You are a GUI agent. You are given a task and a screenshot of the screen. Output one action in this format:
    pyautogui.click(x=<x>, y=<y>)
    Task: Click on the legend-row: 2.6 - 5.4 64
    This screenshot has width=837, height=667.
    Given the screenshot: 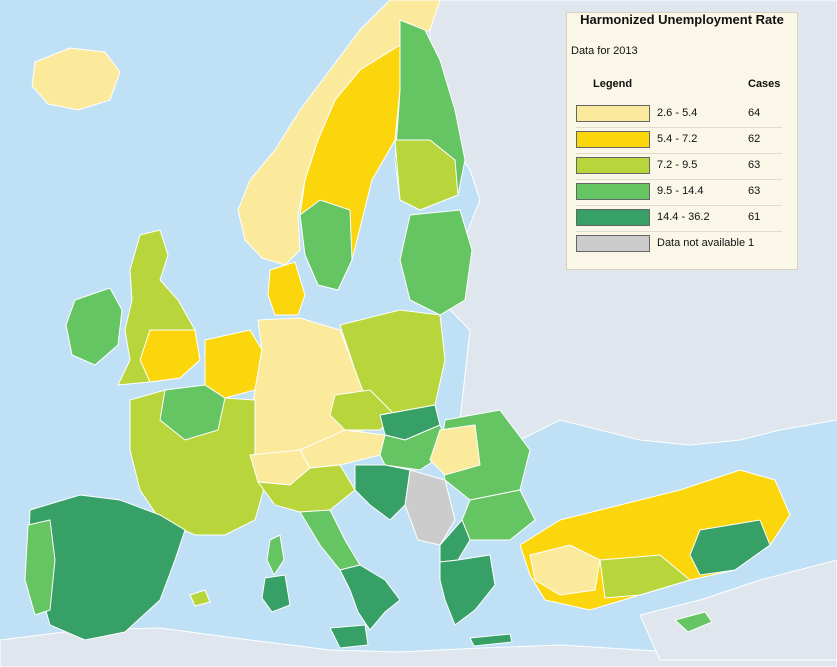 What is the action you would take?
    pyautogui.click(x=680, y=114)
    